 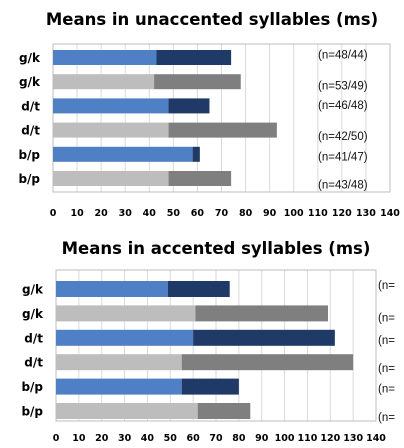 I want to click on sample-size-label: (n=43/48), so click(x=343, y=186).